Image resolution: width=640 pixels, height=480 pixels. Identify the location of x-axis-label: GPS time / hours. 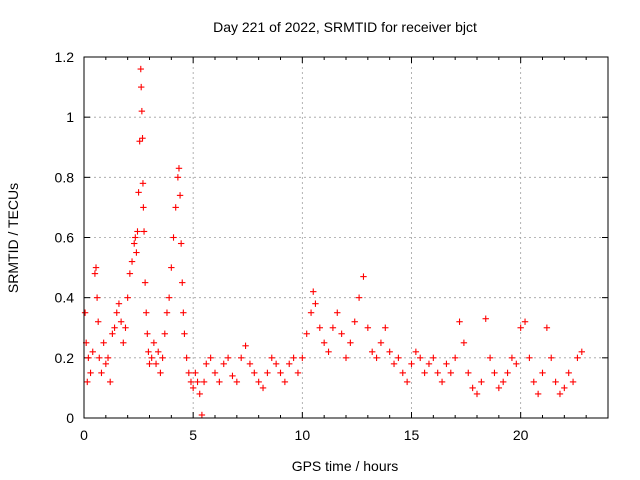
(345, 466).